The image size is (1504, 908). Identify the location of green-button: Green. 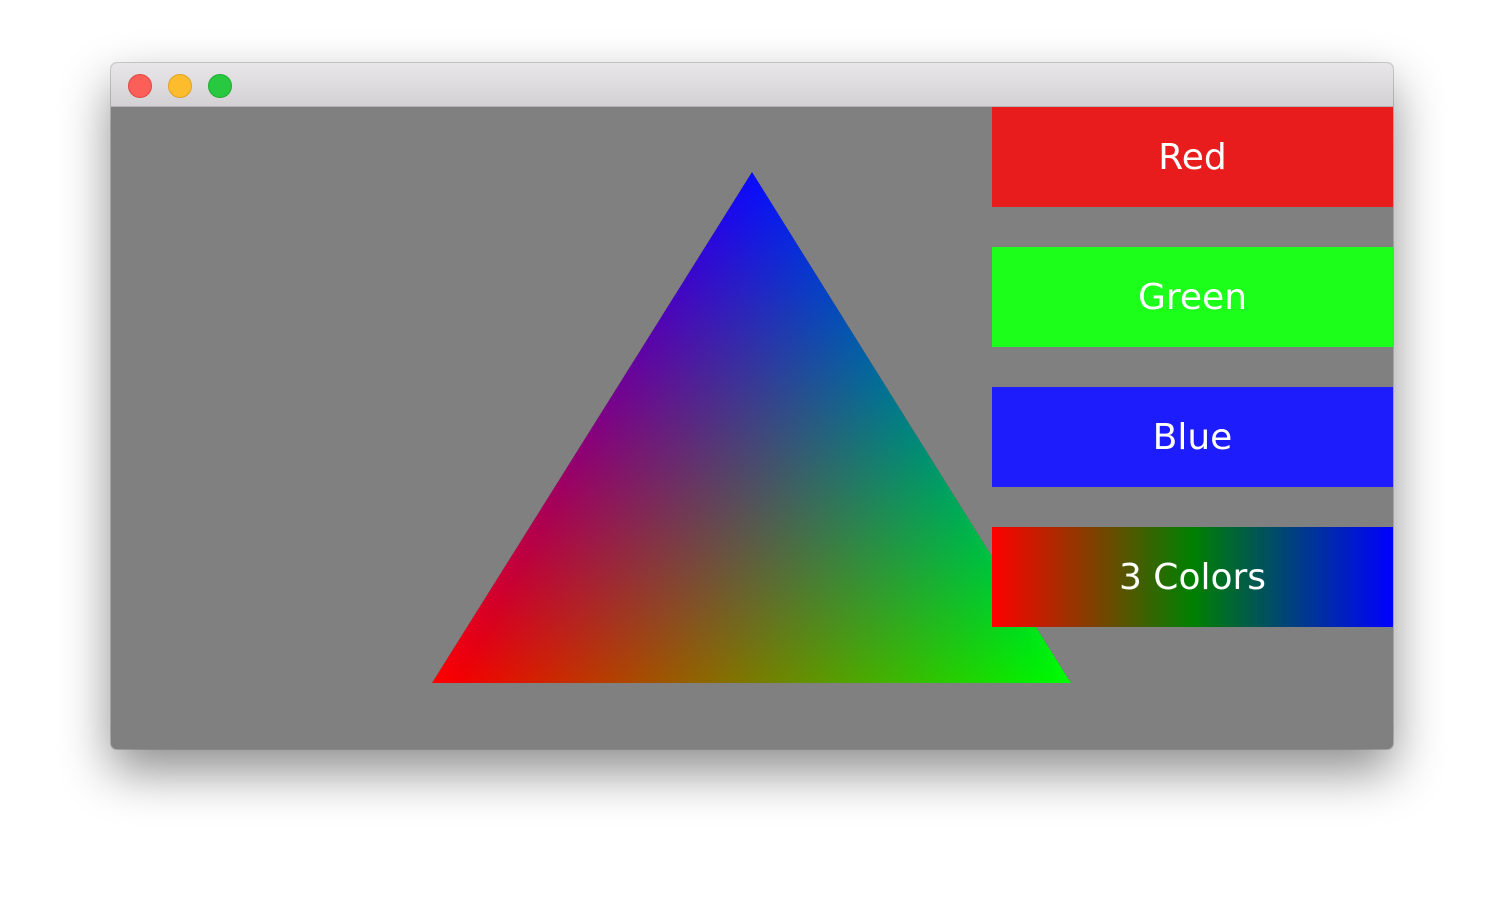
(1192, 297).